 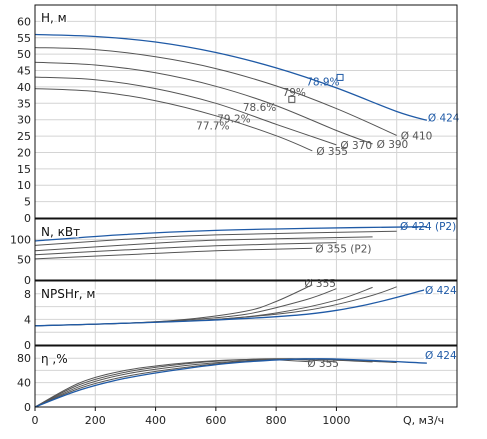 I want to click on y-tick-label: 45, so click(x=24, y=71).